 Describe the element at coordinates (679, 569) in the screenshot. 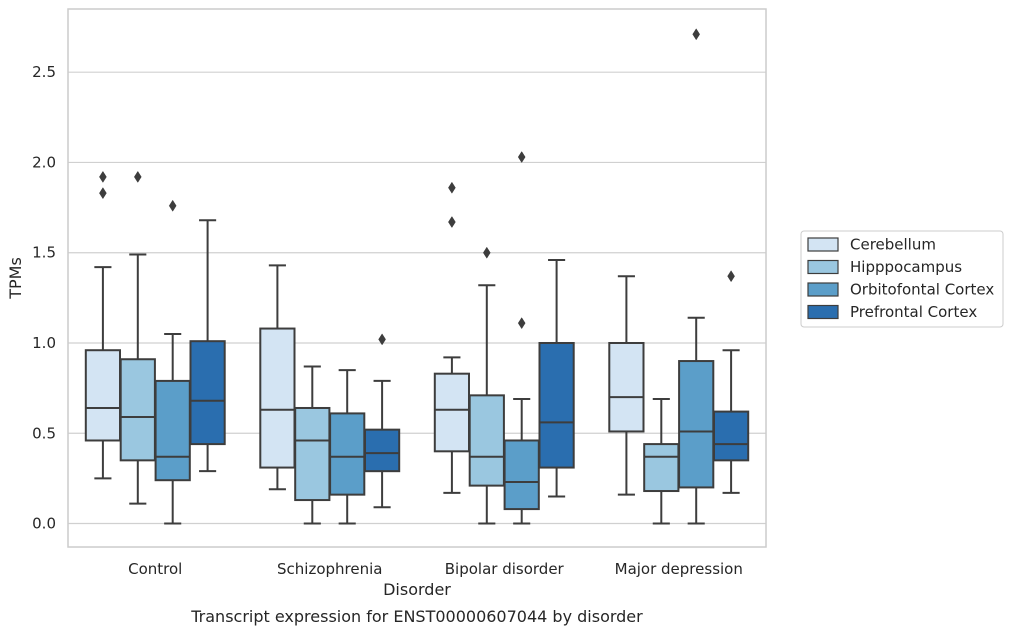

I see `x-tick-label: Major depression` at that location.